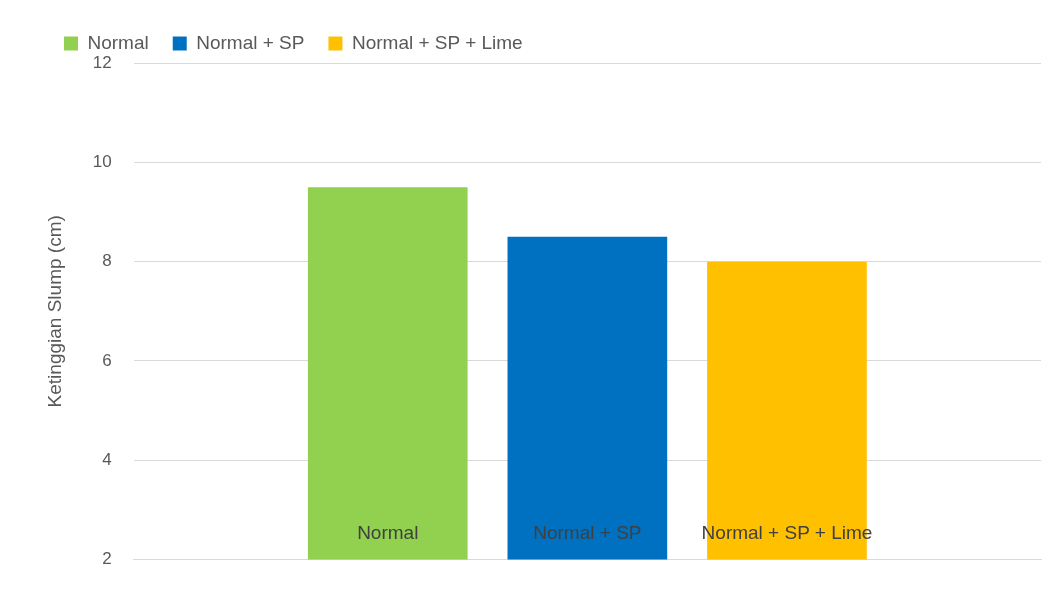 This screenshot has width=1061, height=606. What do you see at coordinates (107, 559) in the screenshot?
I see `y-tick-label: 2` at bounding box center [107, 559].